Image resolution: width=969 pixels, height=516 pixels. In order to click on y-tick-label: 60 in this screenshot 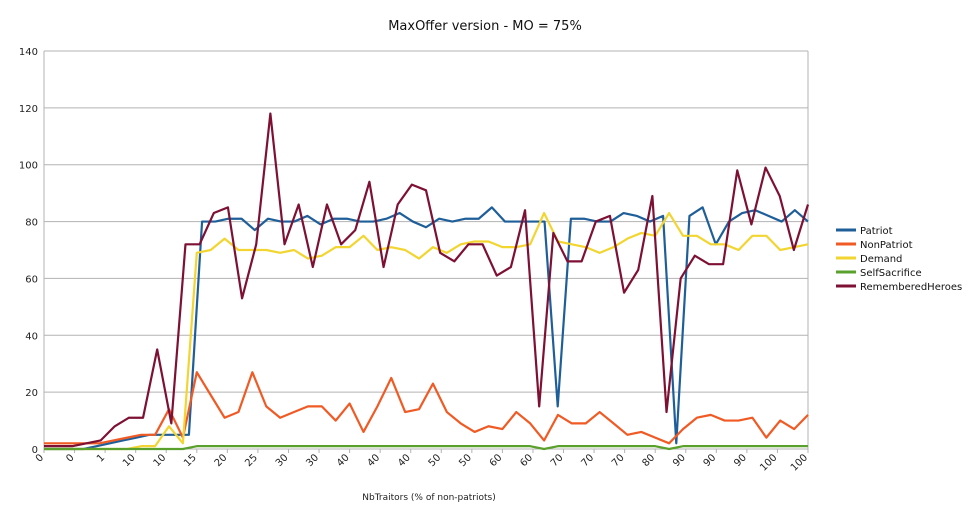, I will do `click(31, 279)`.